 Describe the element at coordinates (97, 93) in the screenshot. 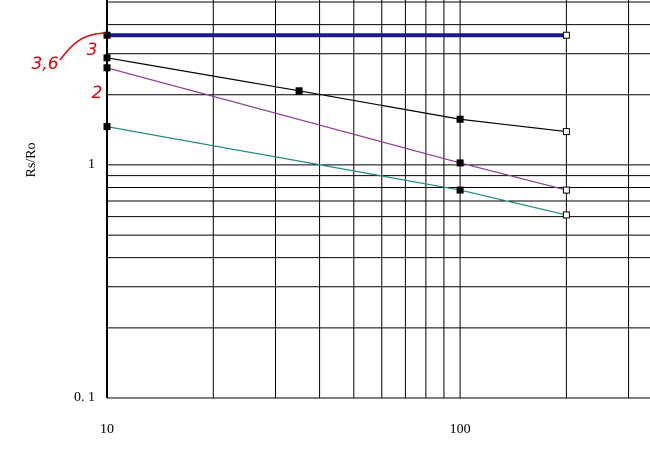

I see `handwritten-note: 2` at that location.